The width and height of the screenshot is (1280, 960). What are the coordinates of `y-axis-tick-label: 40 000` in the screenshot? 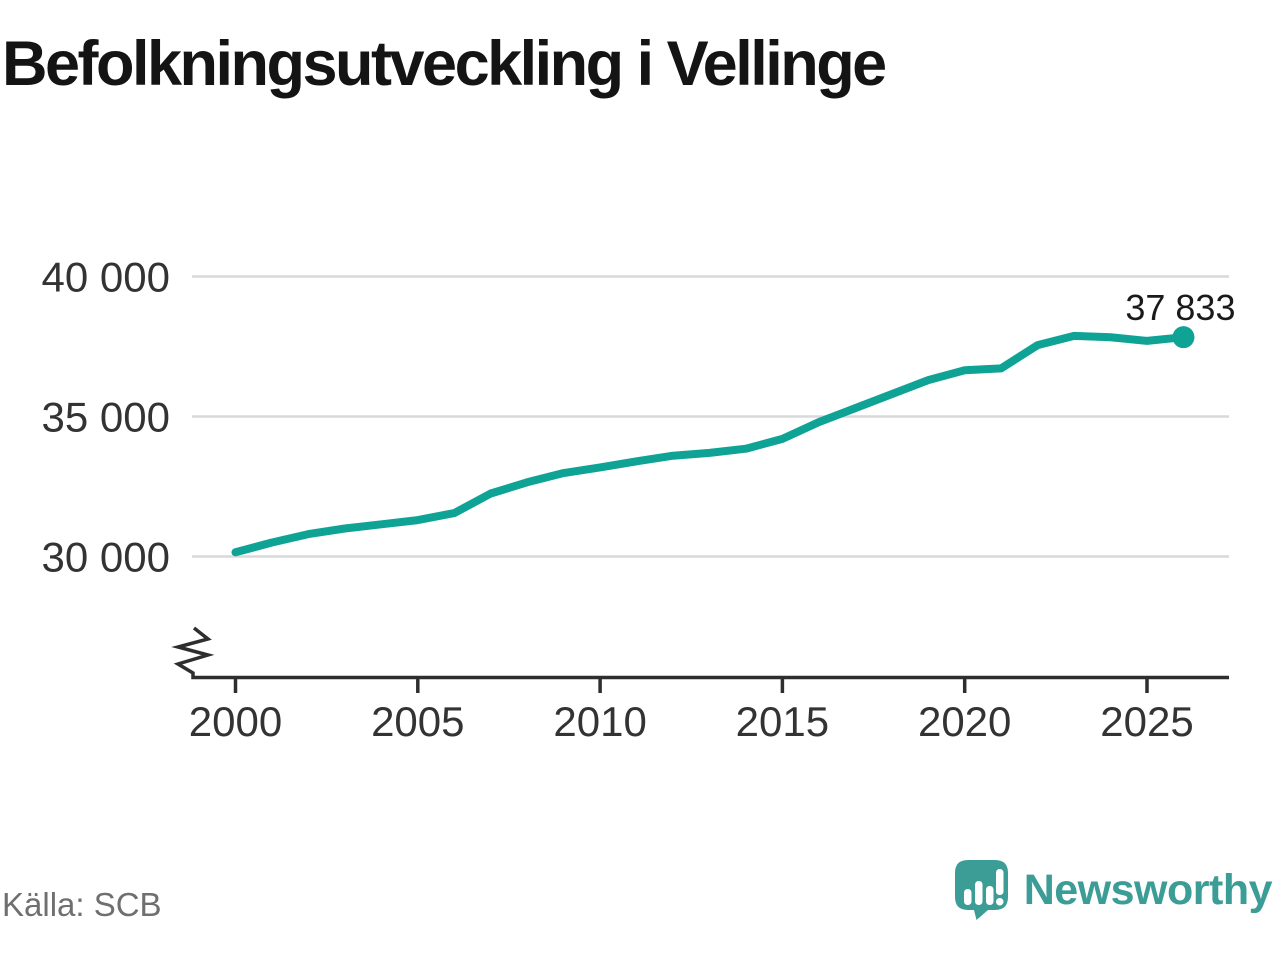 It's located at (106, 277).